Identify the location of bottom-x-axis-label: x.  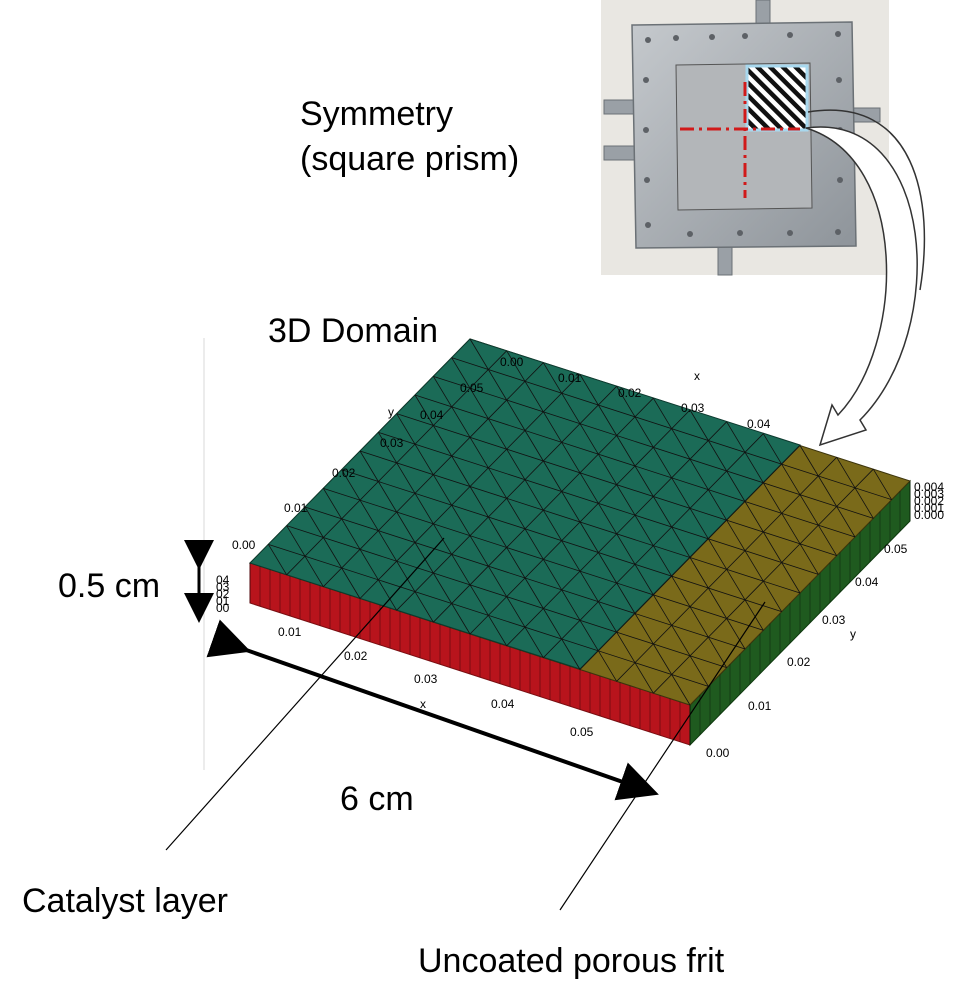
(423, 704).